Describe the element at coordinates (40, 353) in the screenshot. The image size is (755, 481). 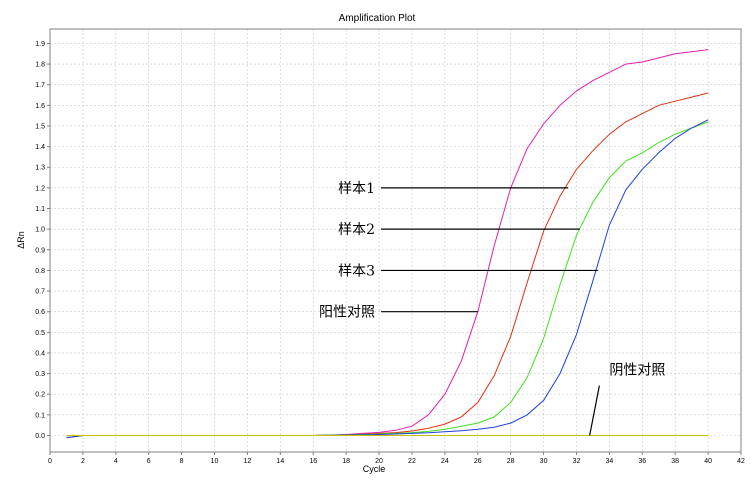
I see `y-tick-label: 0.4` at that location.